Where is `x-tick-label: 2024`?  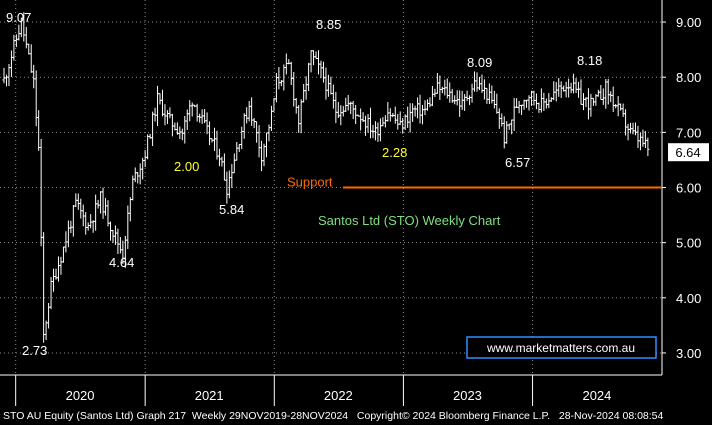 x-tick-label: 2024 is located at coordinates (596, 395).